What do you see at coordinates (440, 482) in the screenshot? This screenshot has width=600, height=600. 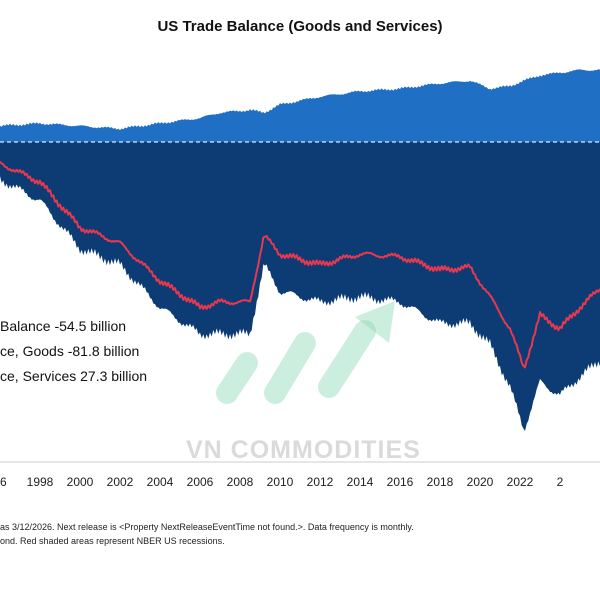 I see `x-tick-label: 2018` at bounding box center [440, 482].